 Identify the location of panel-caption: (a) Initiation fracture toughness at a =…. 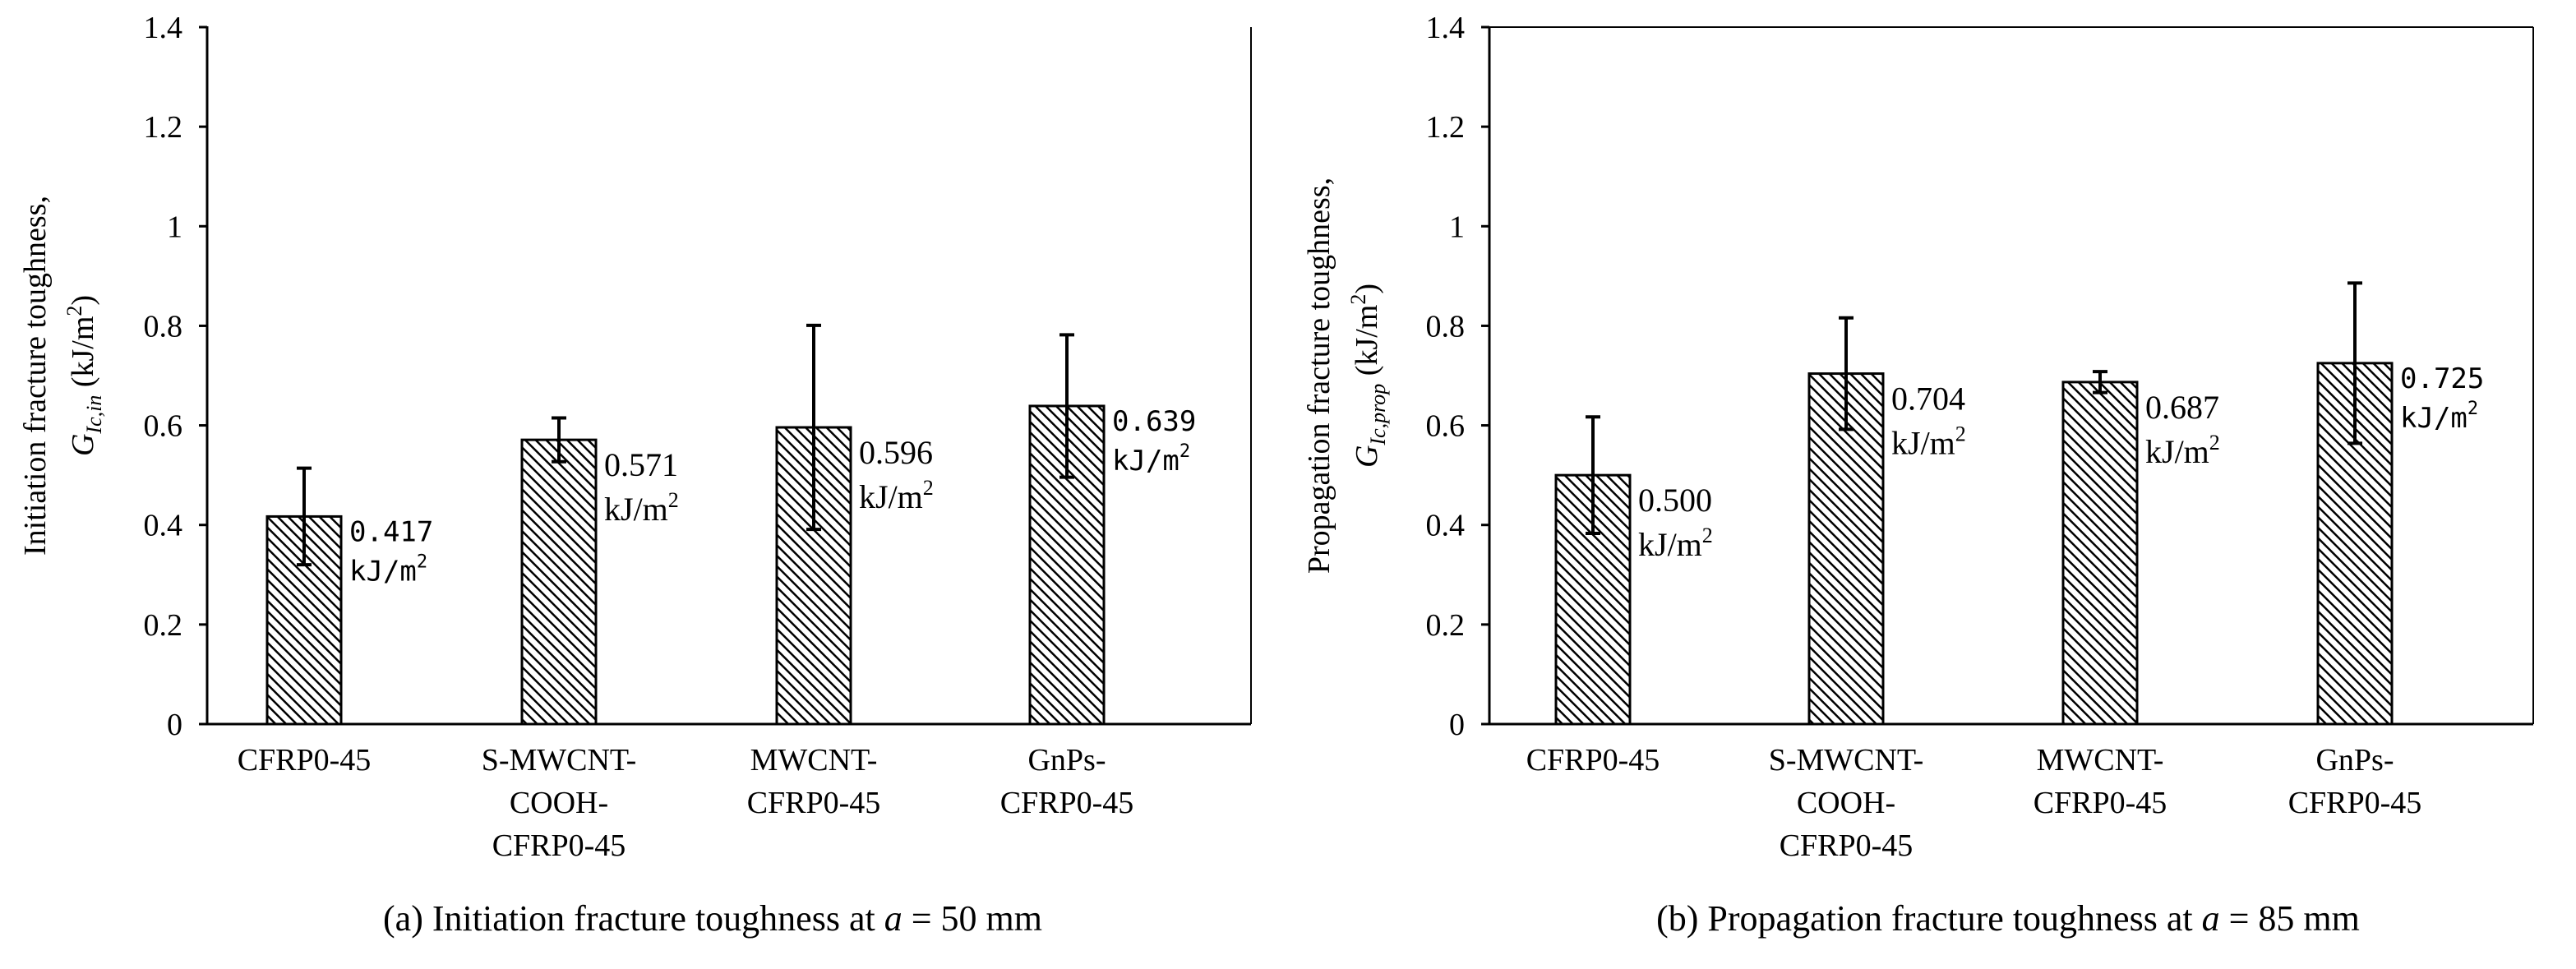
(713, 918).